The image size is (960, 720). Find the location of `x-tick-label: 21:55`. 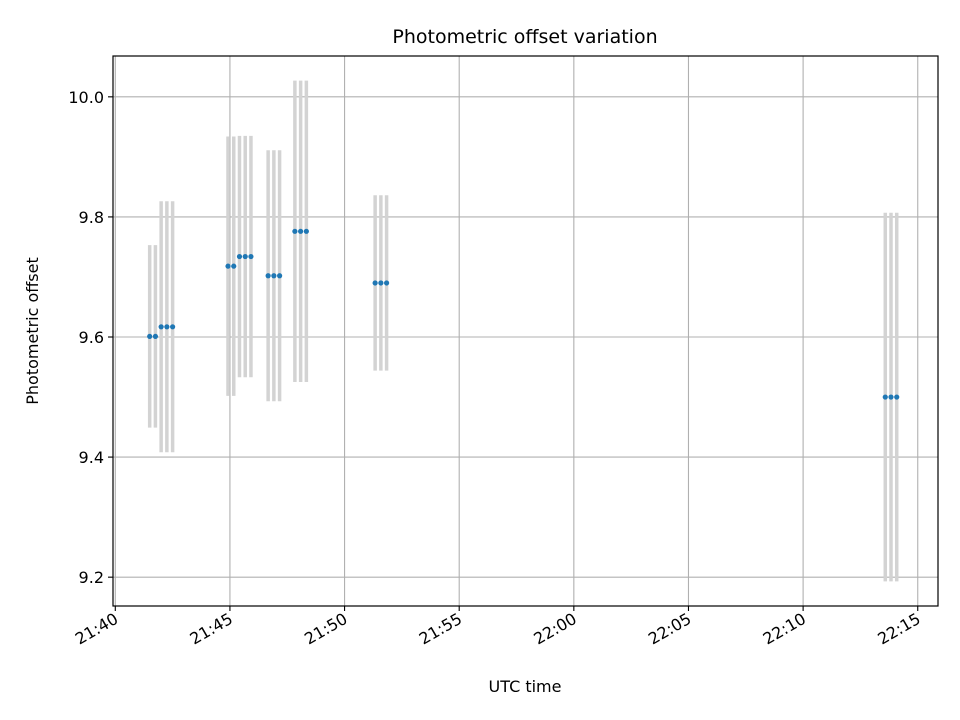

x-tick-label: 21:55 is located at coordinates (440, 629).